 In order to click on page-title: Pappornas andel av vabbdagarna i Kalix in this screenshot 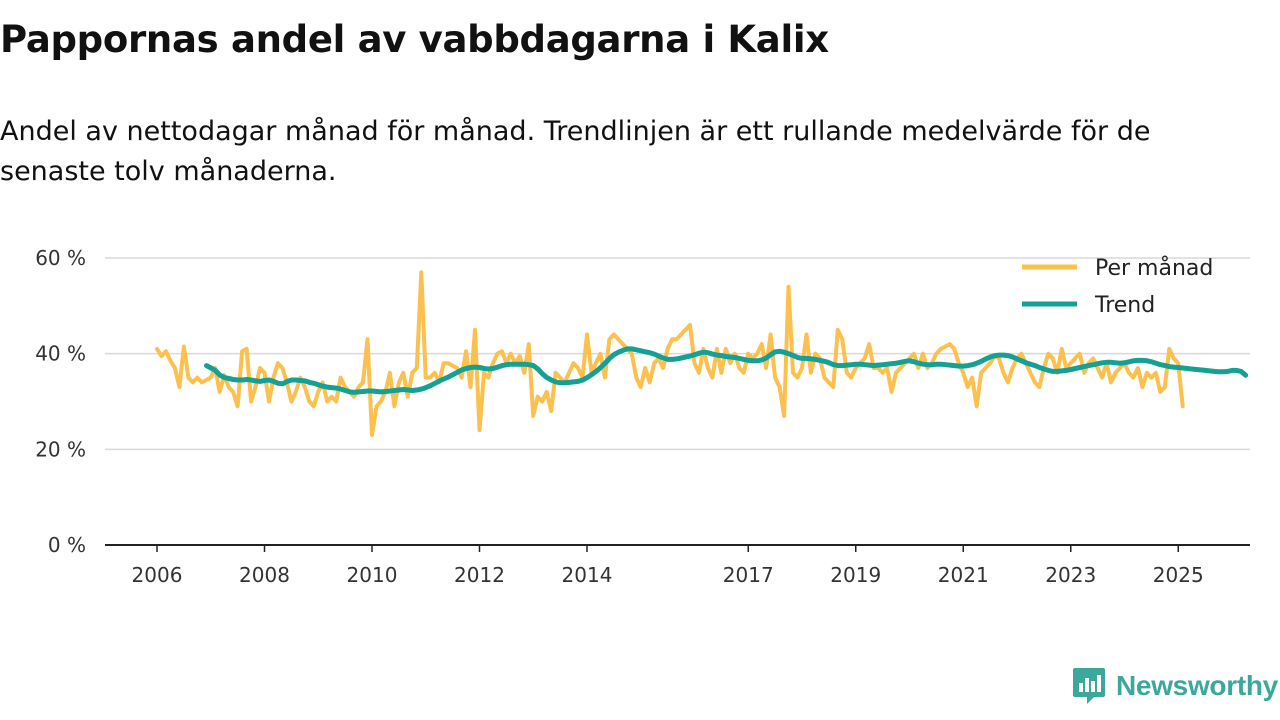, I will do `click(414, 39)`.